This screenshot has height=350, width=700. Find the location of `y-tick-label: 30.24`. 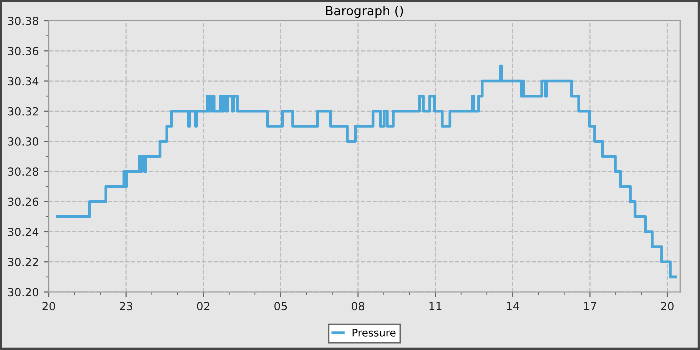

y-tick-label: 30.24 is located at coordinates (23, 232).